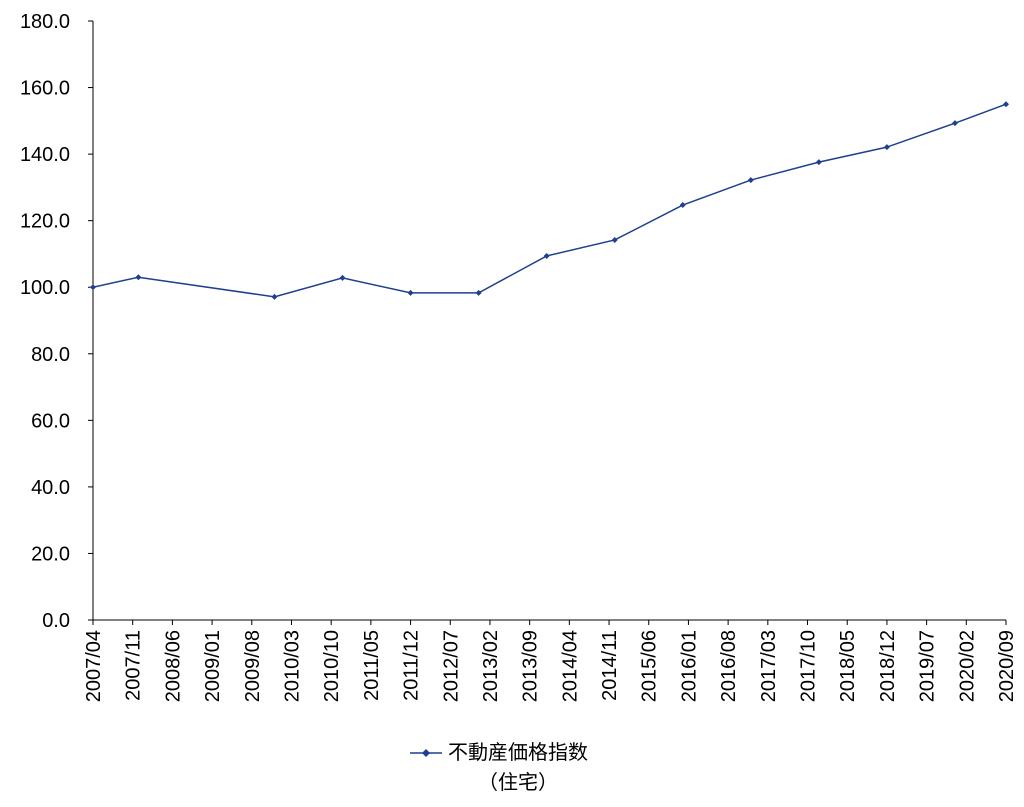  Describe the element at coordinates (50, 421) in the screenshot. I see `y-tick-label: 60.0` at that location.